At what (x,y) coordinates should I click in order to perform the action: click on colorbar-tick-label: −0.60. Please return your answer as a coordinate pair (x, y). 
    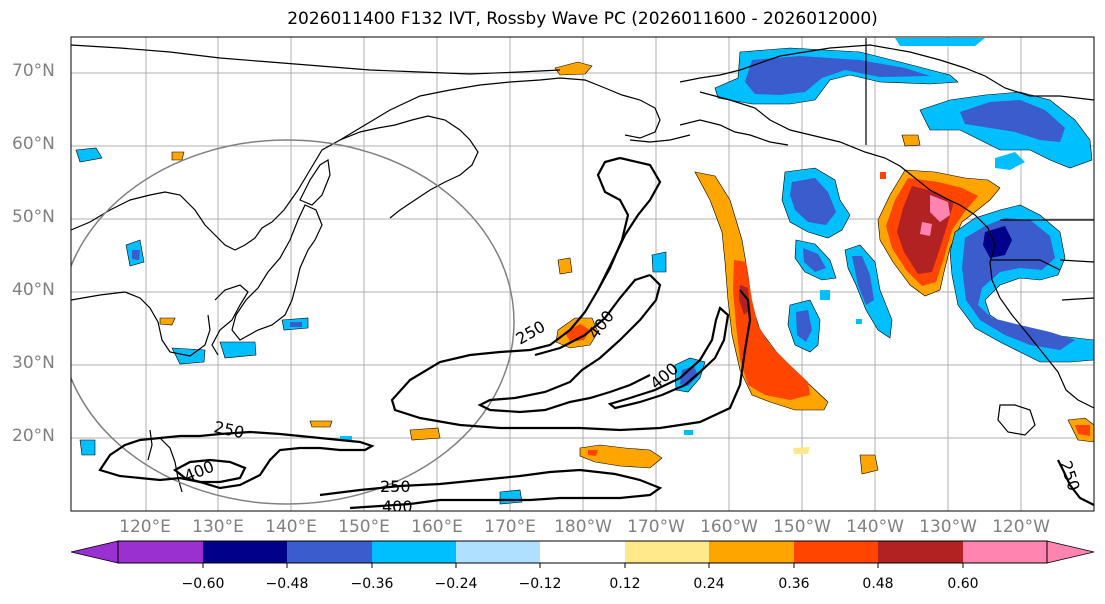
    Looking at the image, I should click on (203, 584).